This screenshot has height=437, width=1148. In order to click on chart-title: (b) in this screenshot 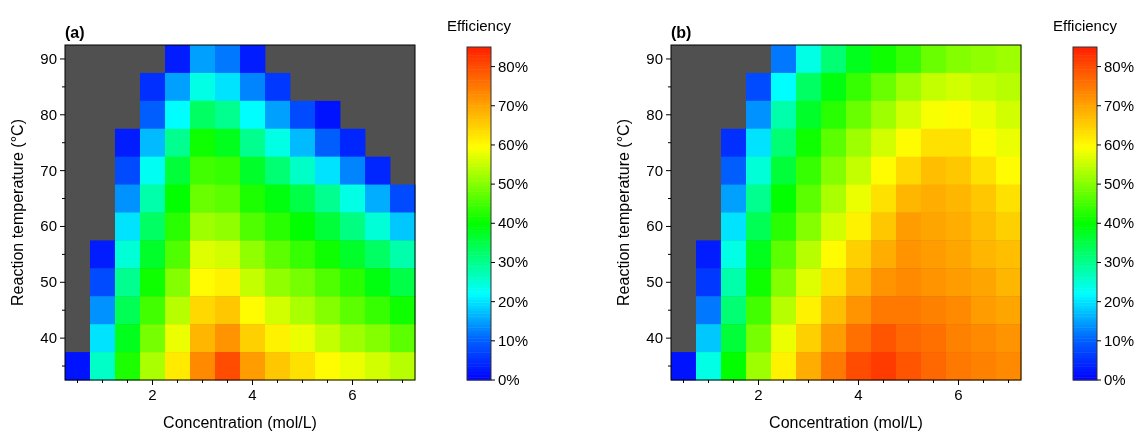, I will do `click(681, 32)`.